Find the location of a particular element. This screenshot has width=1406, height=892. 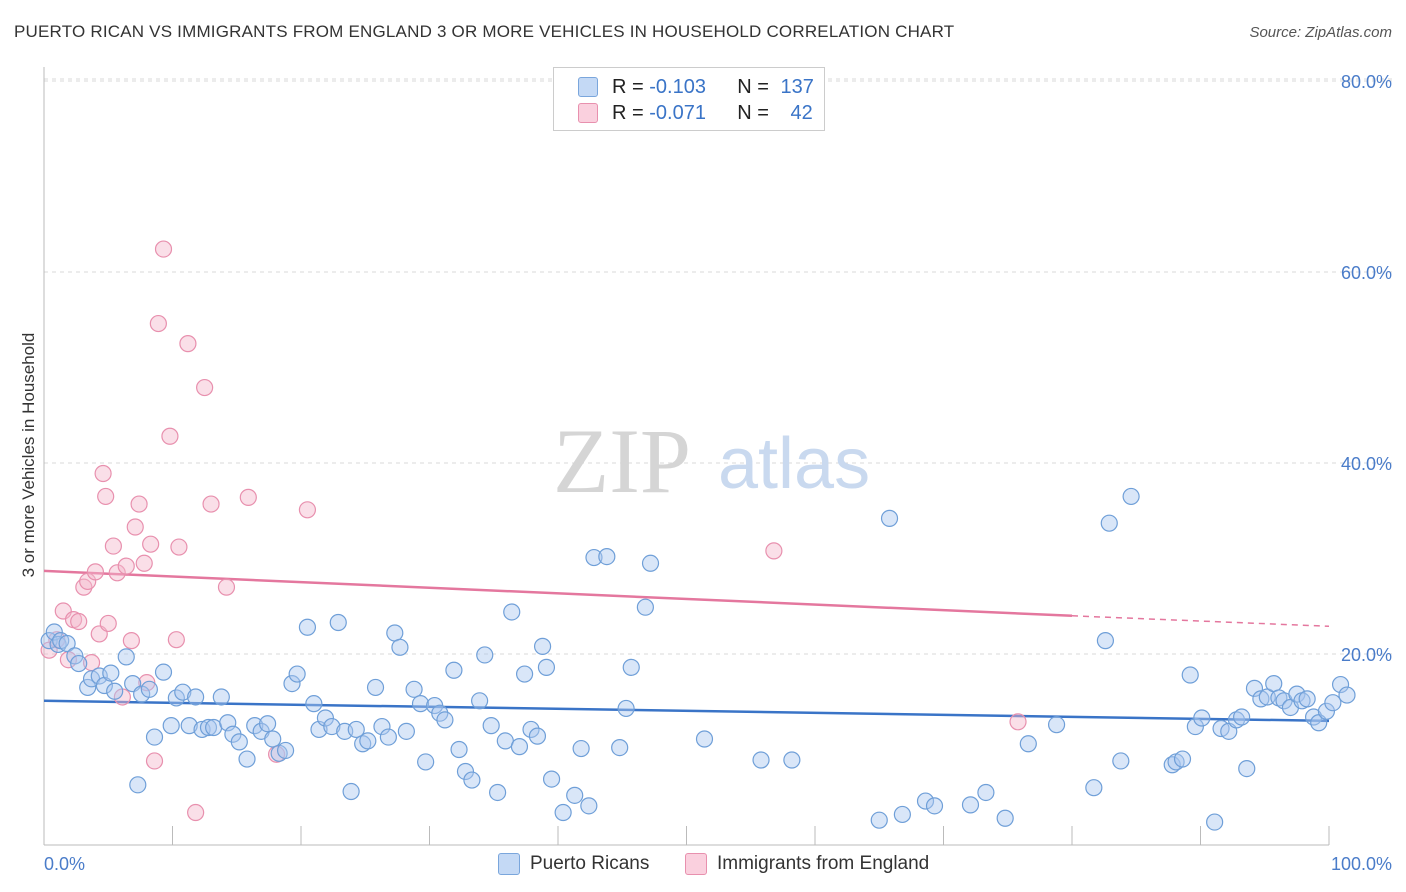

trend-line-puerto-ricans is located at coordinates (686, 711).